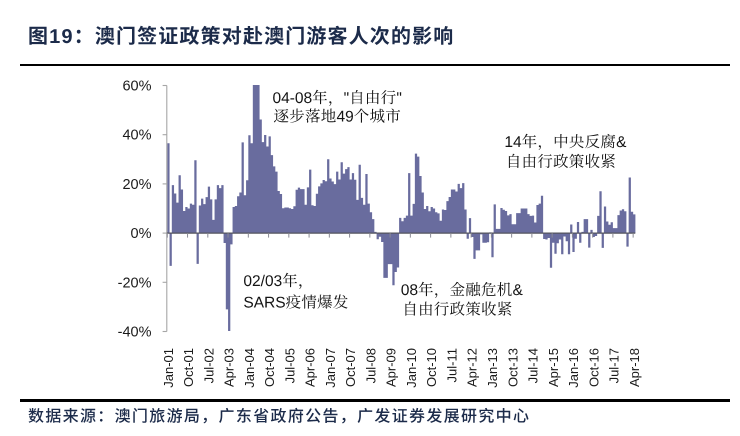  Describe the element at coordinates (431, 367) in the screenshot. I see `svg-text: Oct-10` at that location.